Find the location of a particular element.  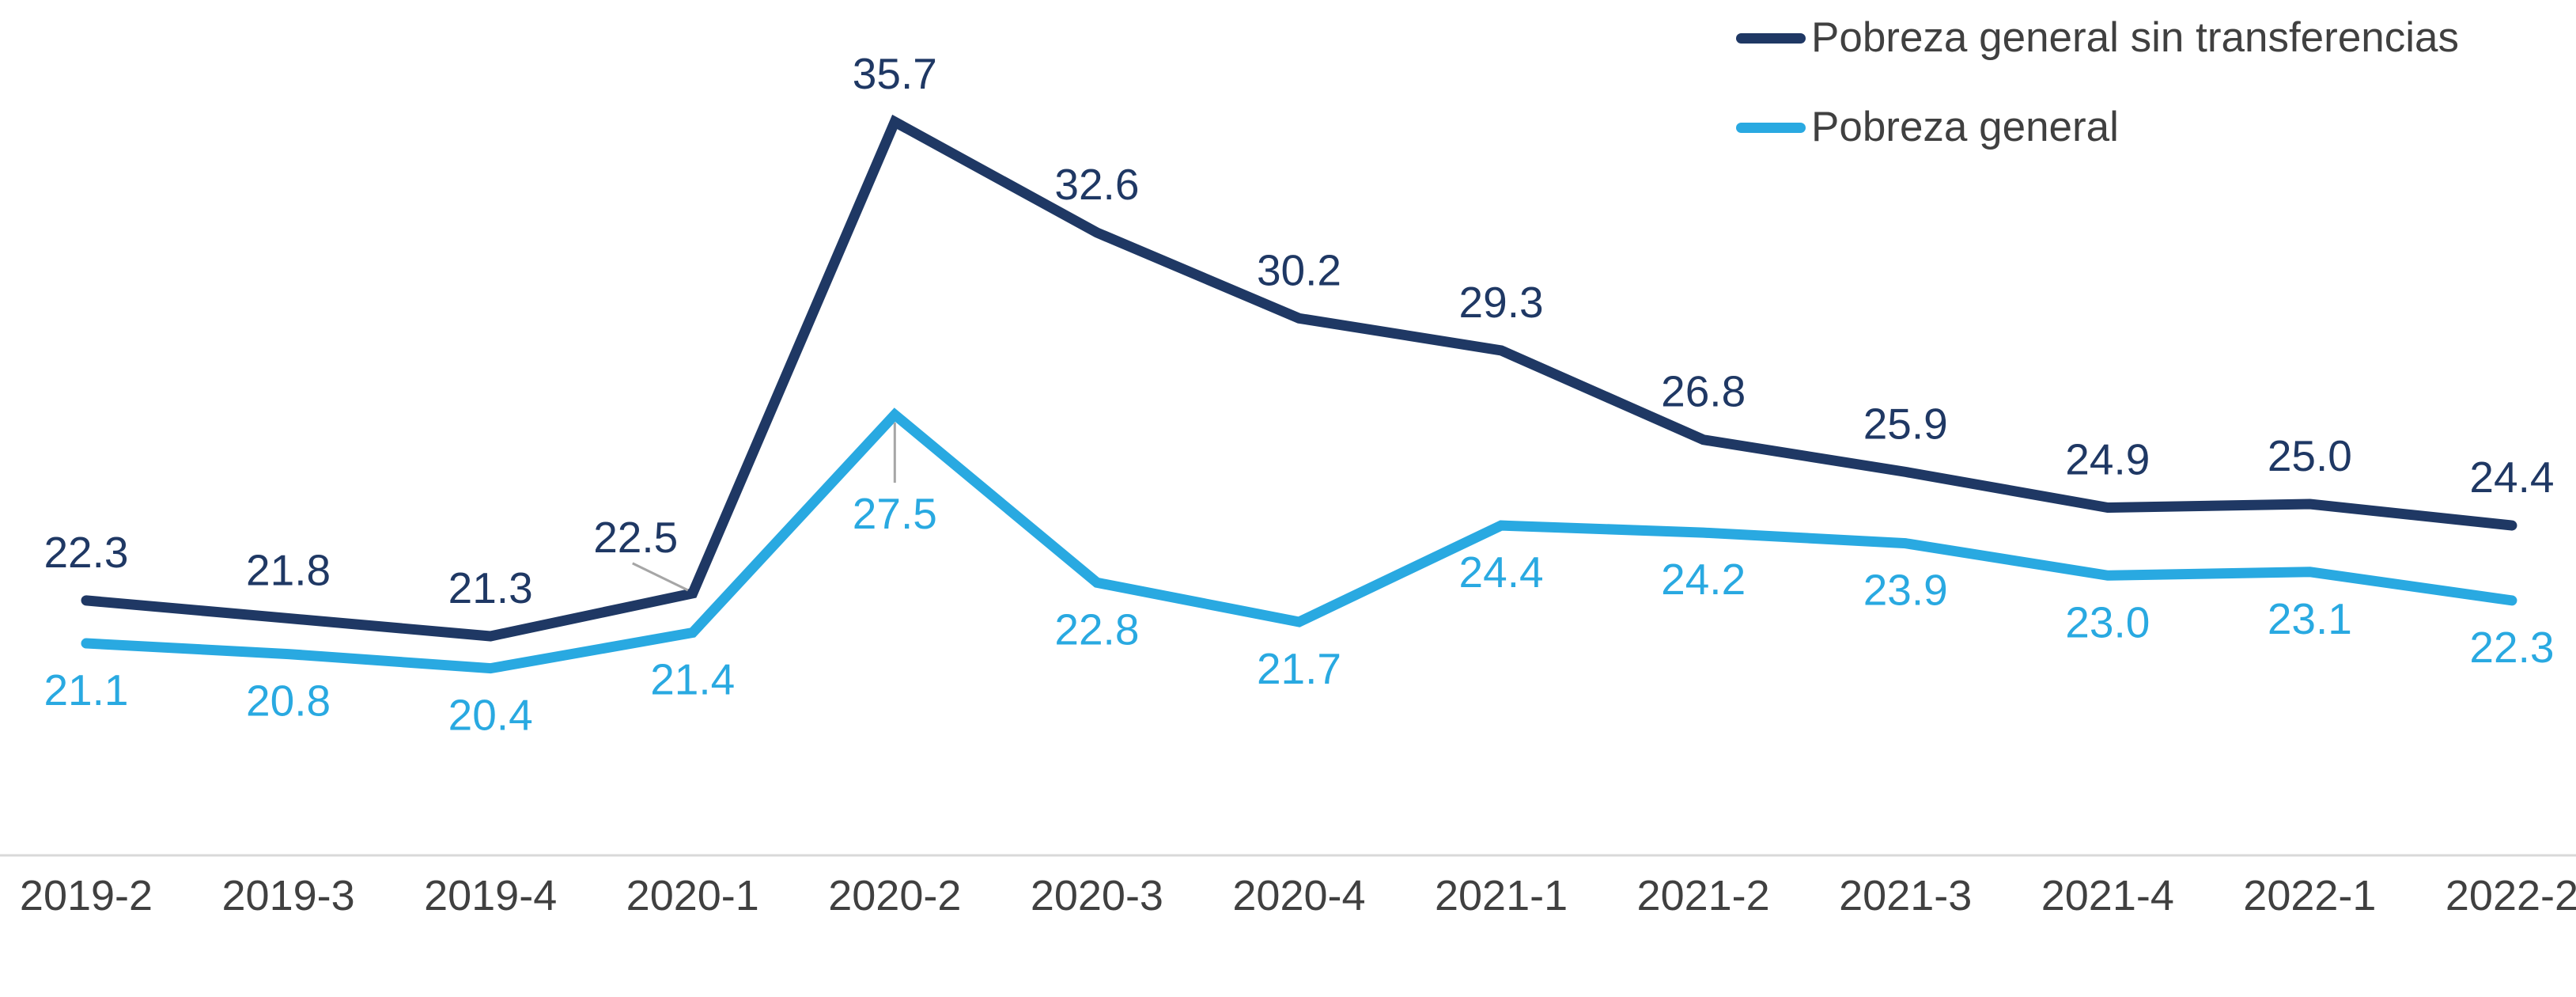

data-label-series-0: 22.5 is located at coordinates (636, 537).